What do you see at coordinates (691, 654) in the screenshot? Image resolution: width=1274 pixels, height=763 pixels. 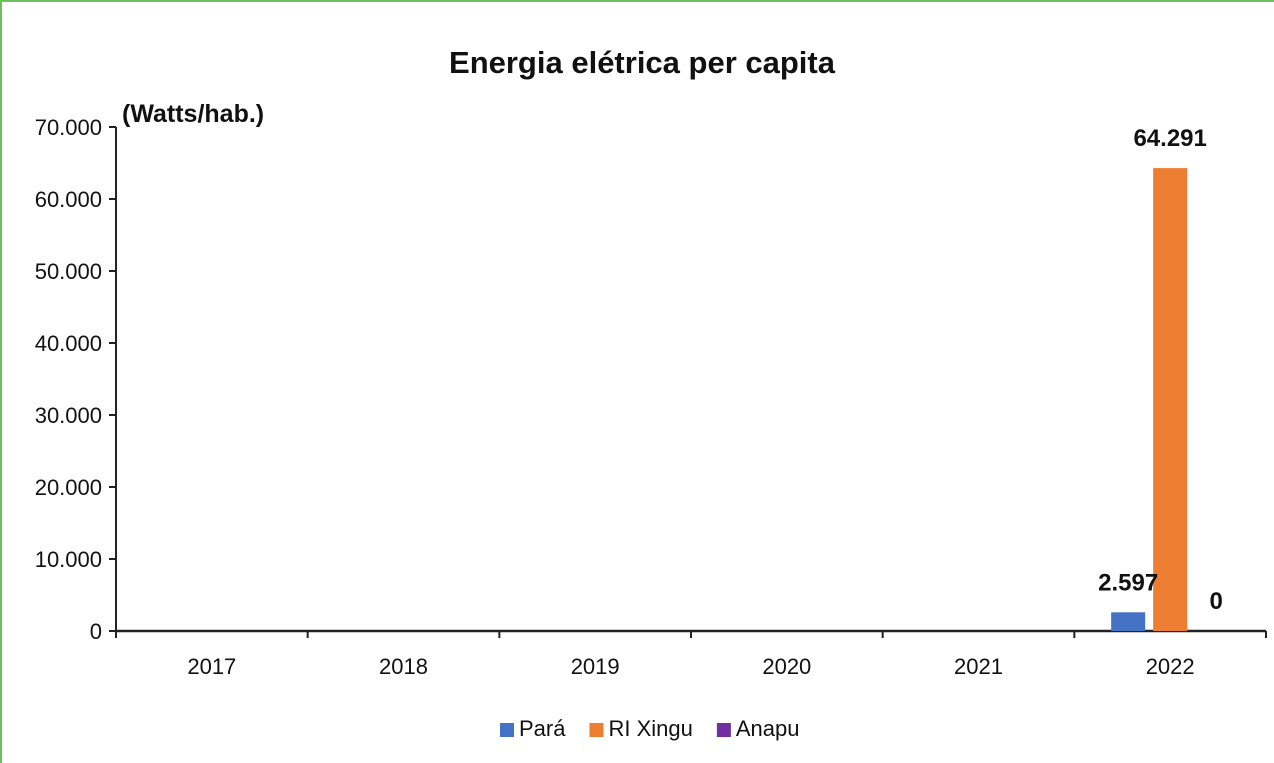 I see `x-axis: 2017 2018 2019 2020 2021 2022` at bounding box center [691, 654].